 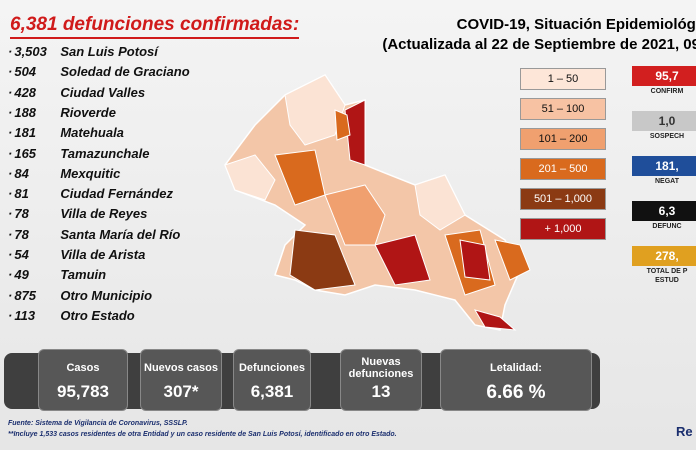 What do you see at coordinates (563, 109) in the screenshot?
I see `legend-item: 51 – 100` at bounding box center [563, 109].